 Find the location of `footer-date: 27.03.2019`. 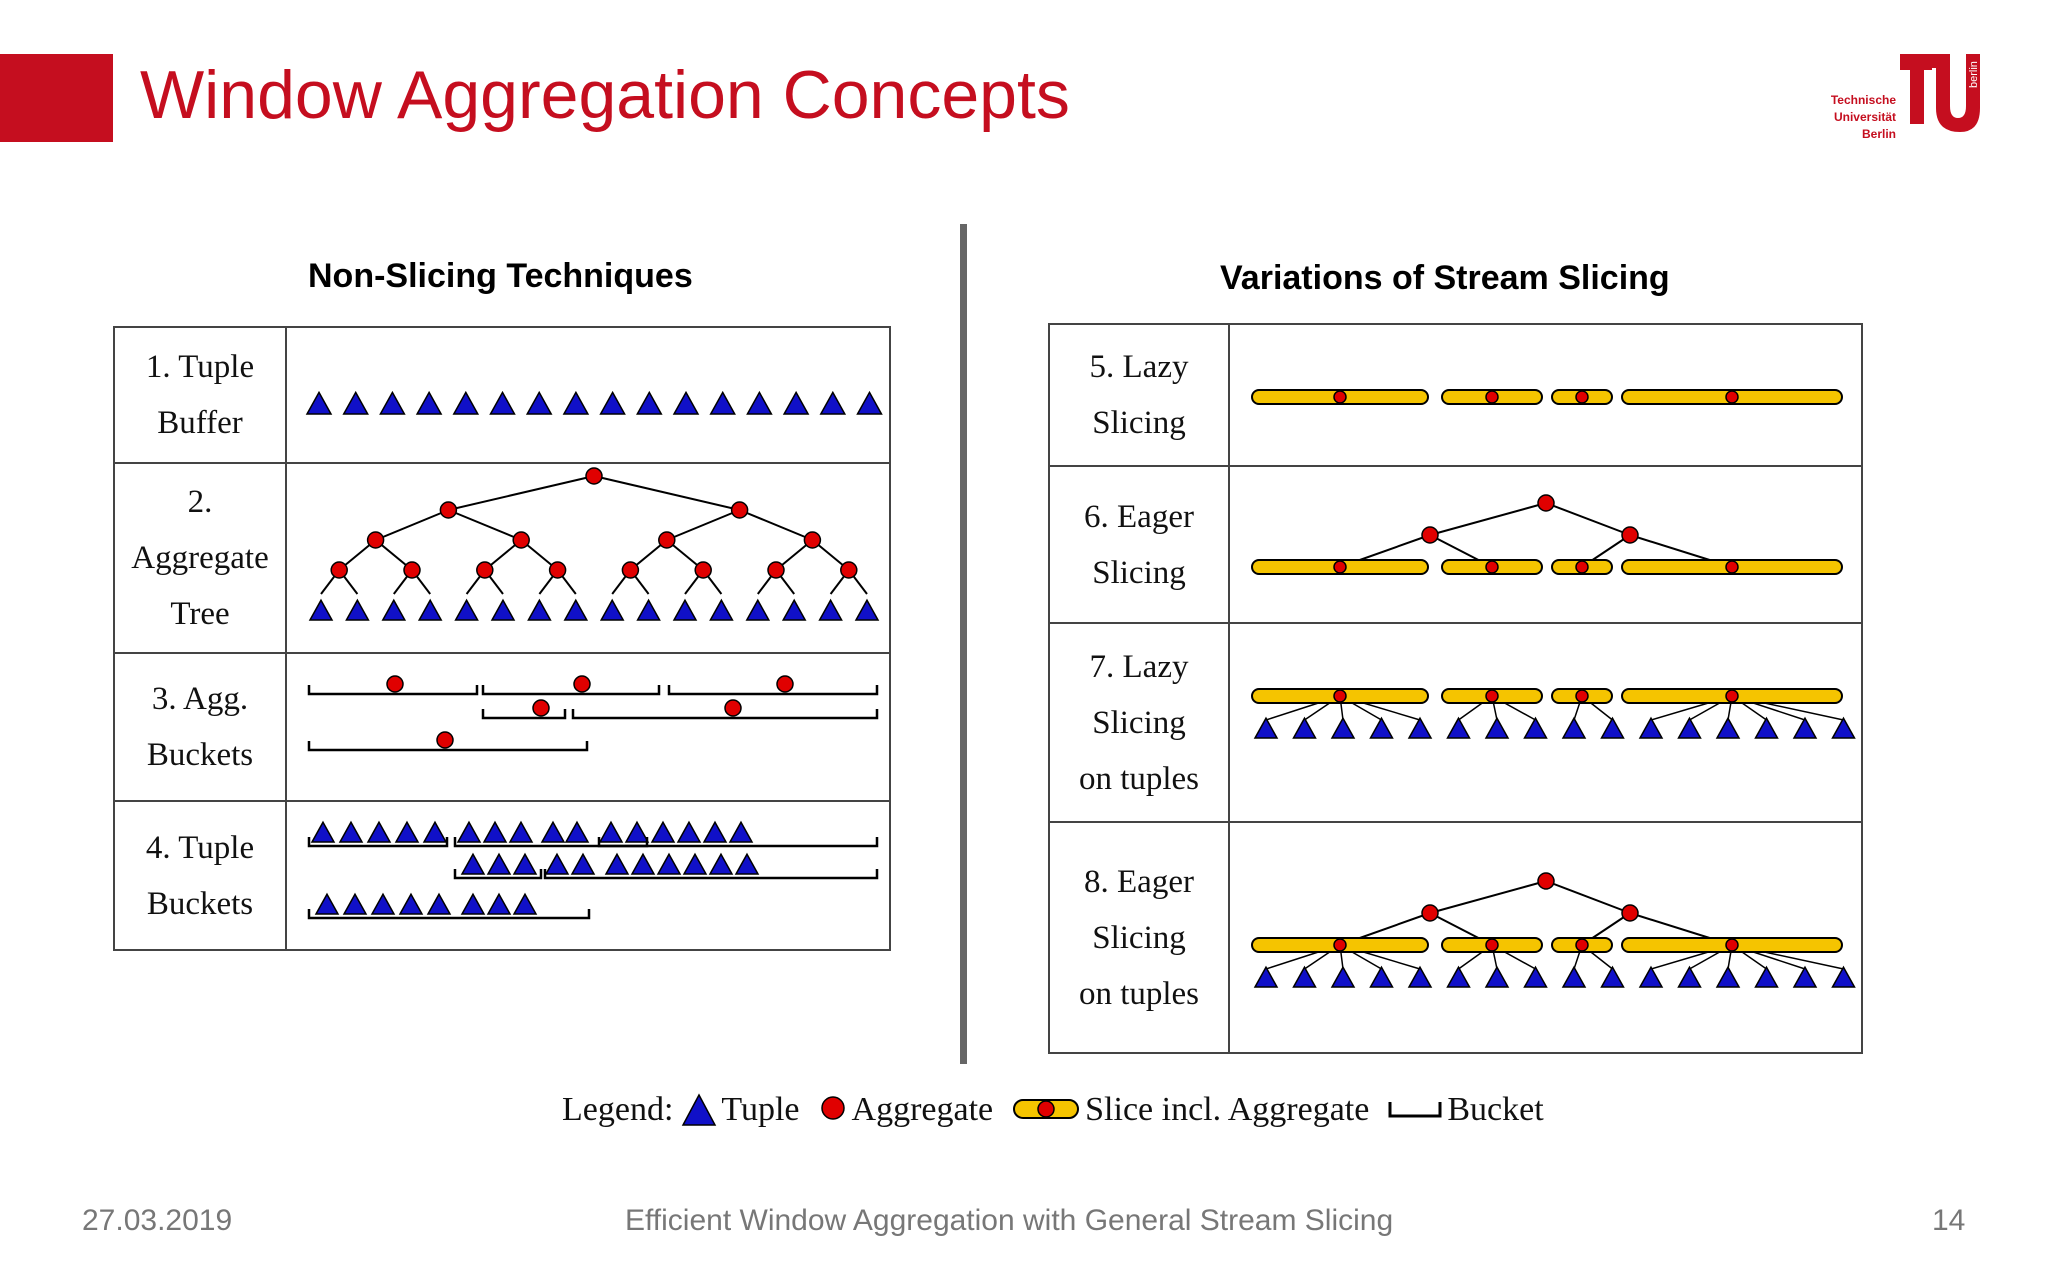

footer-date: 27.03.2019 is located at coordinates (157, 1220).